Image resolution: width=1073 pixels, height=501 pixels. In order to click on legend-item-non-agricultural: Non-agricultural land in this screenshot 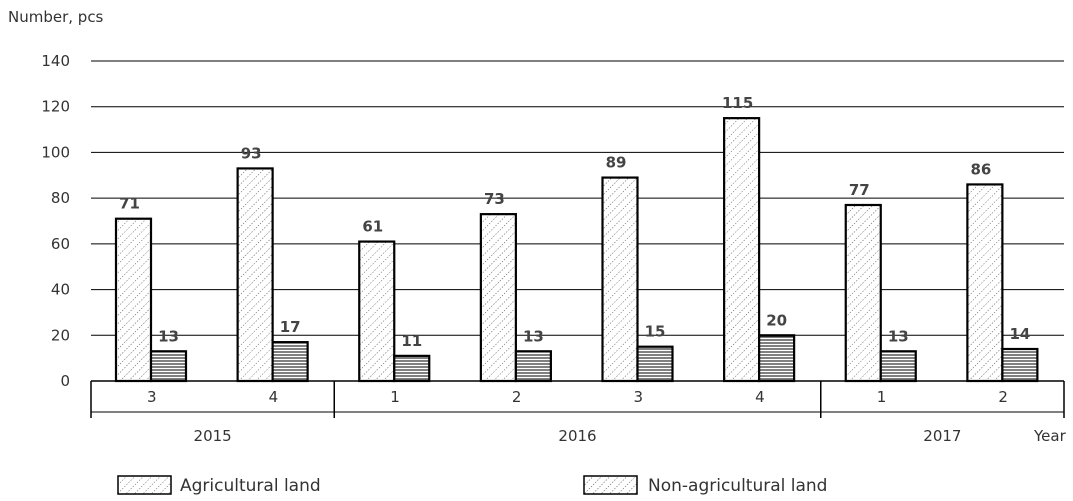, I will do `click(705, 485)`.